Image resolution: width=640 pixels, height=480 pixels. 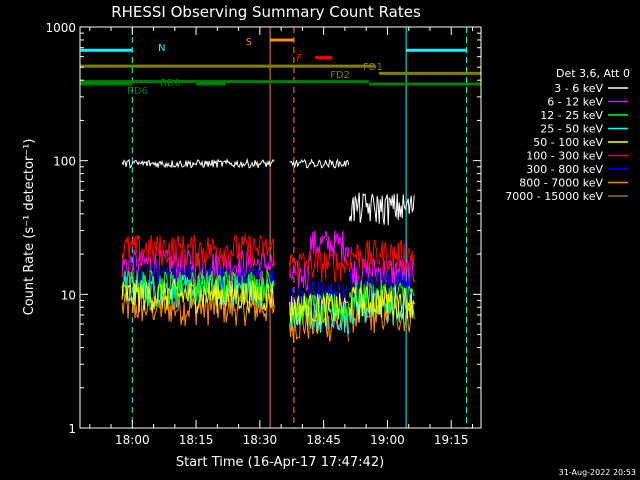 I want to click on flag-label-S: S, so click(x=249, y=42).